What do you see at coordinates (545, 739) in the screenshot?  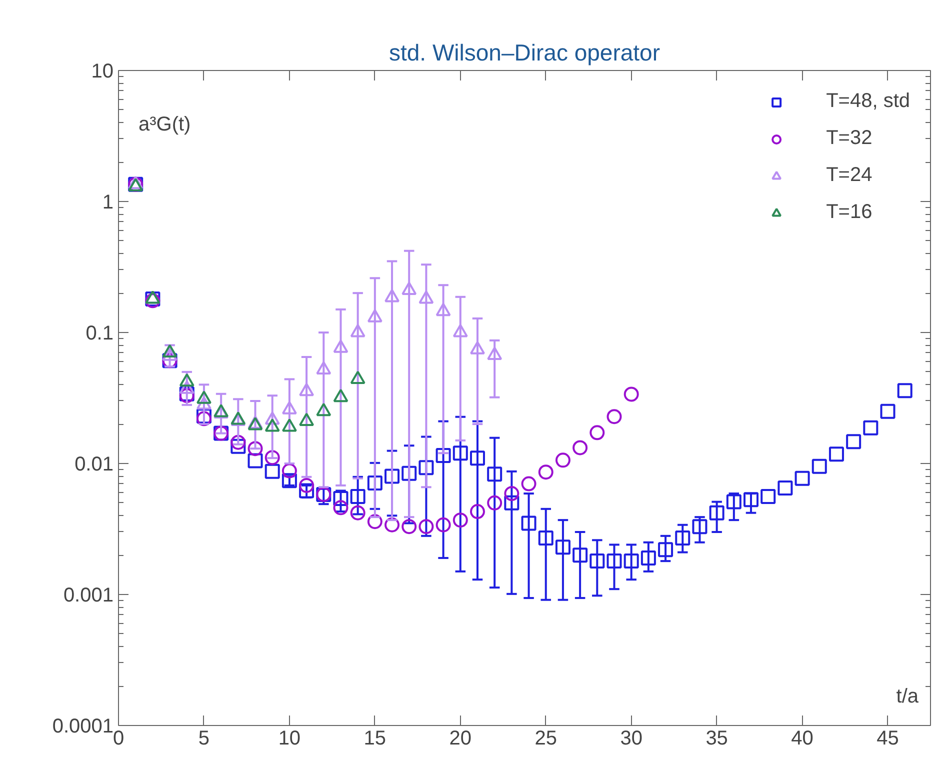 I see `x-tick-label: 25` at bounding box center [545, 739].